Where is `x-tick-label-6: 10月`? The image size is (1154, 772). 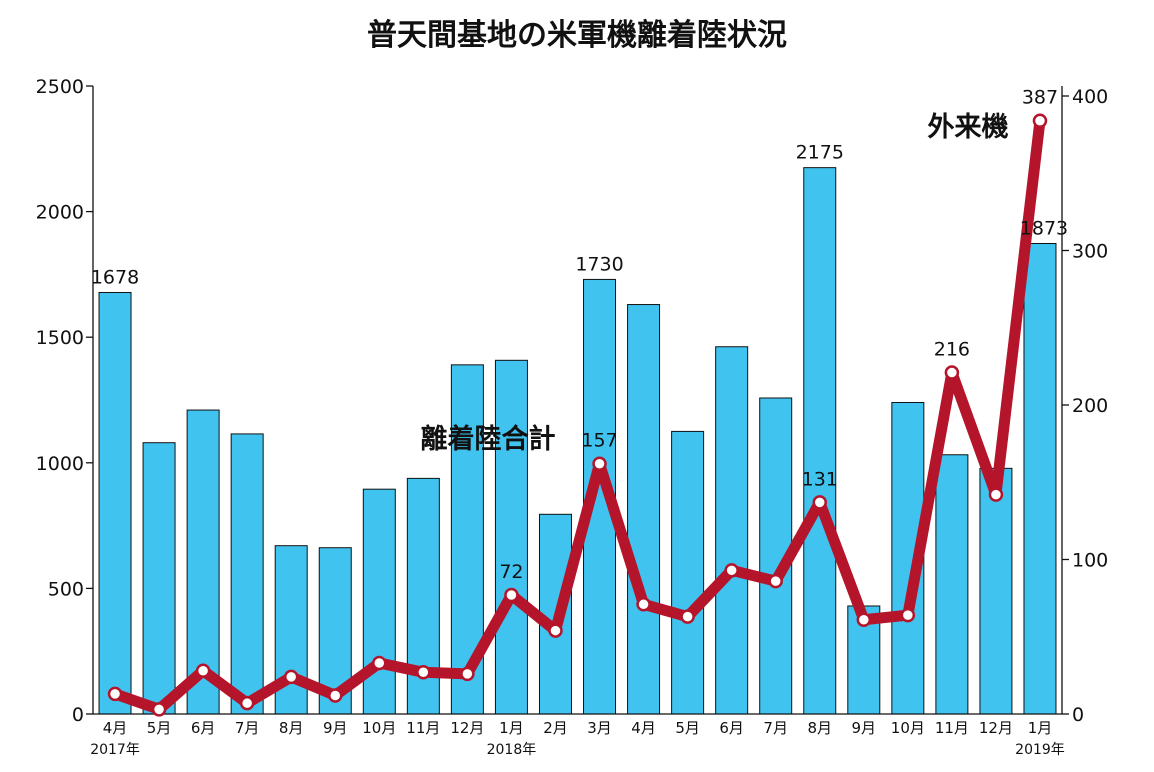 x-tick-label-6: 10月 is located at coordinates (379, 728).